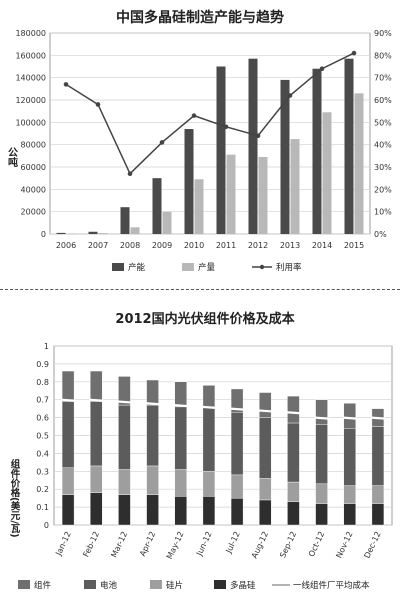 This screenshot has width=400, height=596. Describe the element at coordinates (42, 364) in the screenshot. I see `y-tick-label: 0.9` at that location.